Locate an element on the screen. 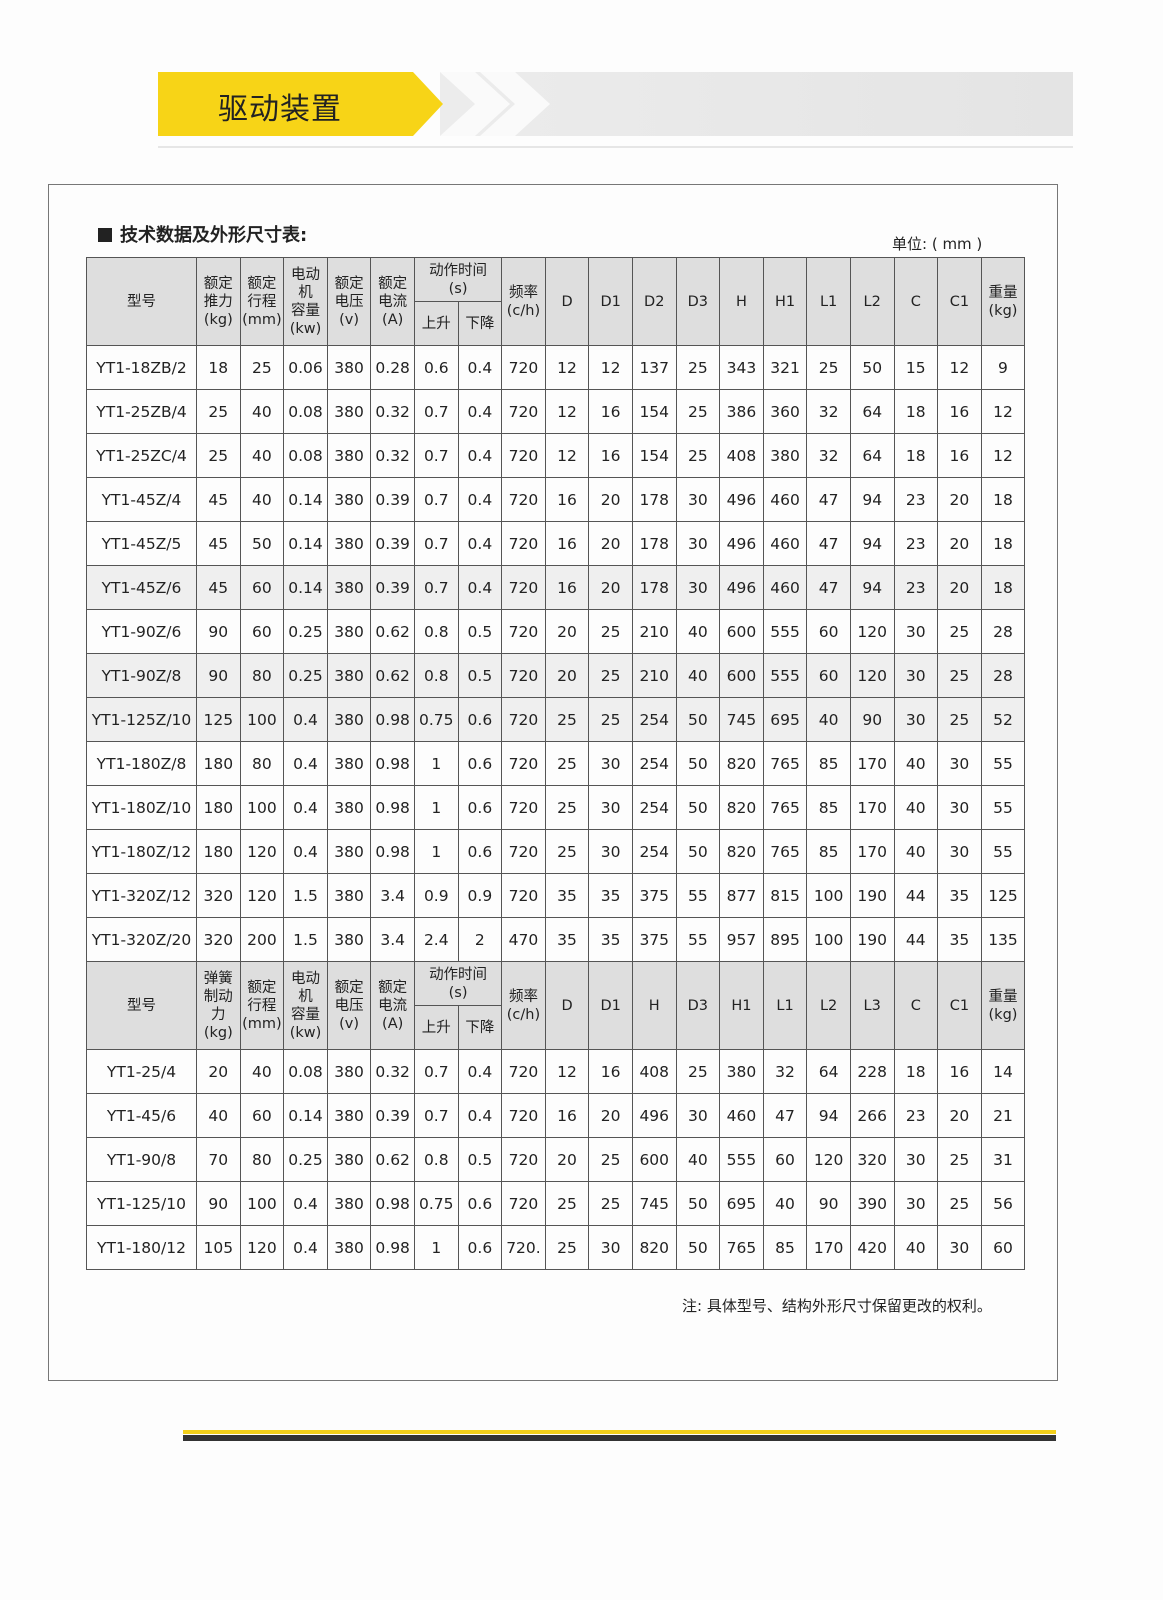 This screenshot has height=1600, width=1163. column-header: 弹簧 制动力 (kg) is located at coordinates (218, 1005).